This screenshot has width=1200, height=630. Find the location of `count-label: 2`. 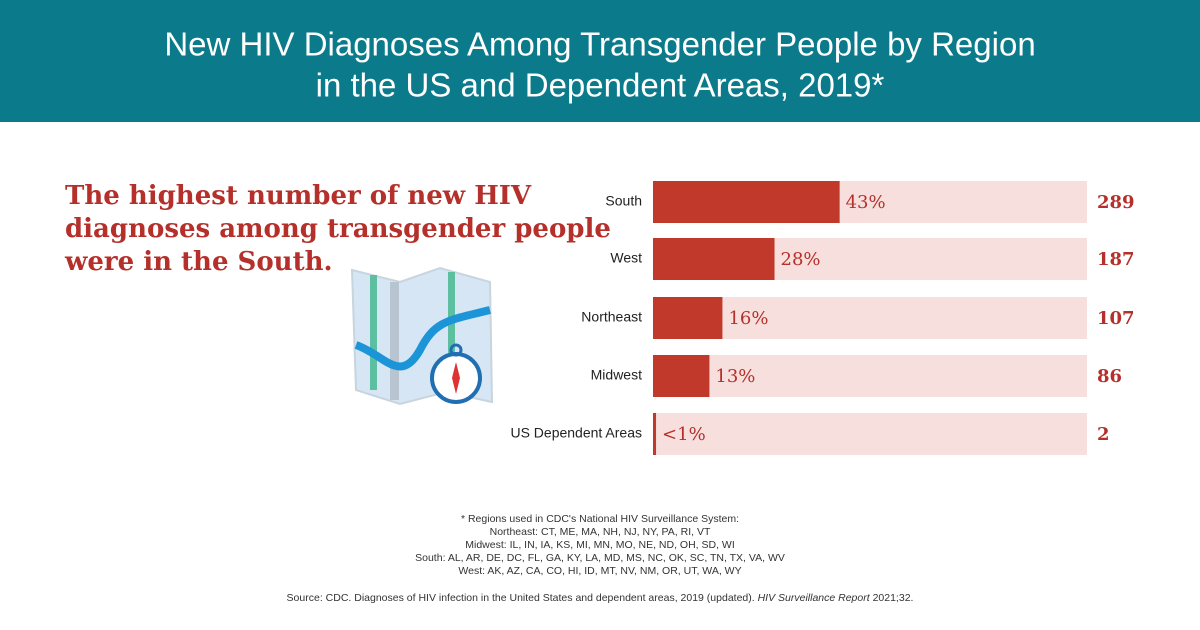

count-label: 2 is located at coordinates (1103, 434).